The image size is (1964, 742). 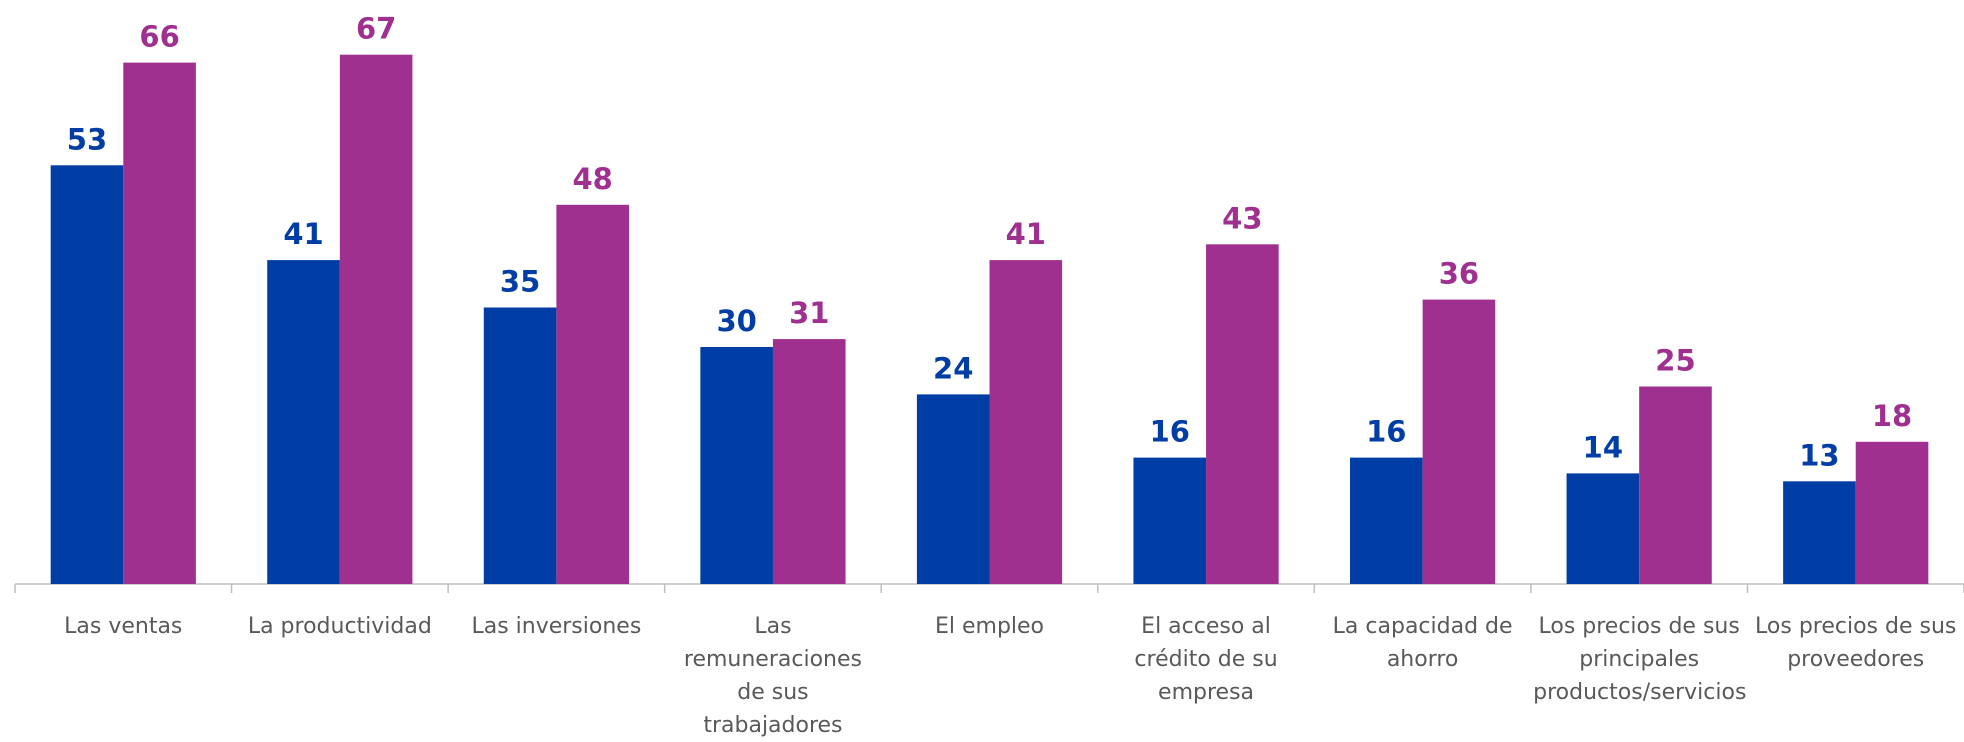 What do you see at coordinates (772, 676) in the screenshot?
I see `x-tick-label: Las remuneraciones de sus trabajadores` at bounding box center [772, 676].